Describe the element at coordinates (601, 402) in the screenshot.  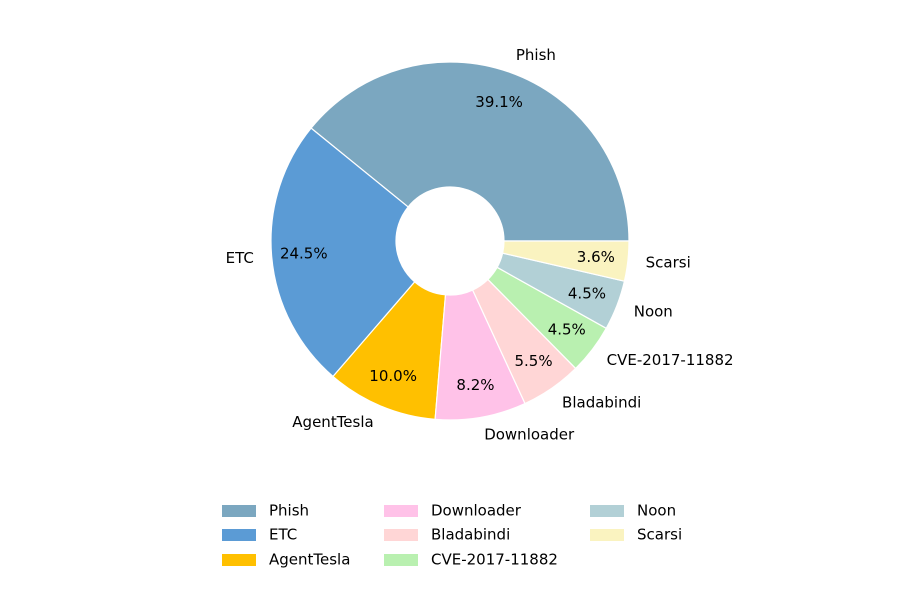
I see `slice-label: Bladabindi` at that location.